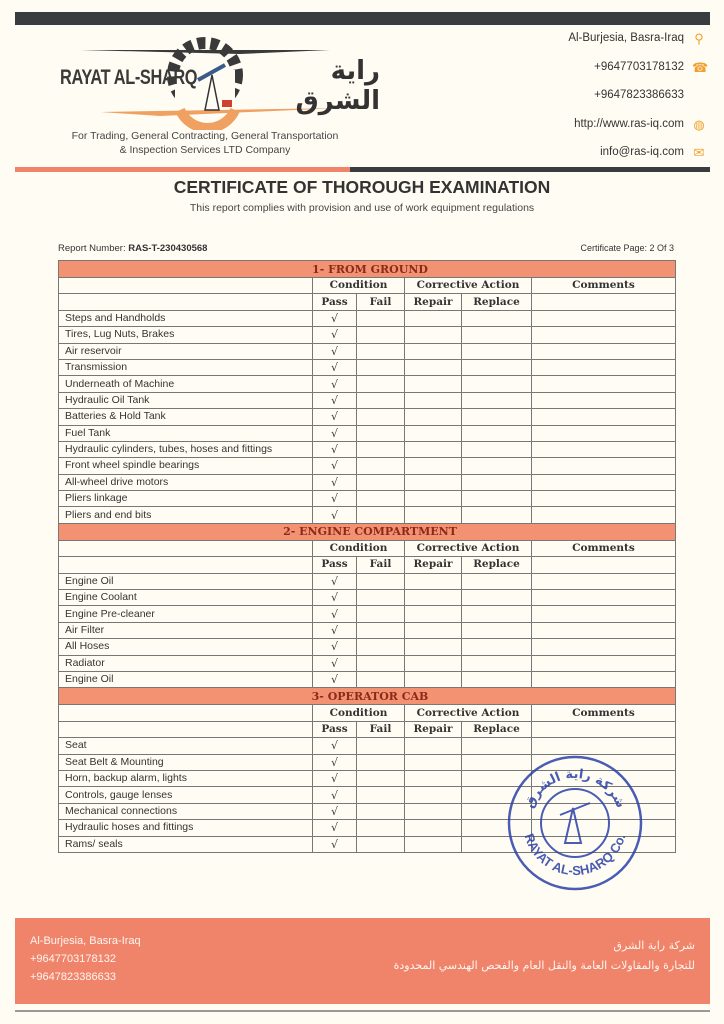  What do you see at coordinates (367, 778) in the screenshot?
I see `table-row: Horn, backup alarm, lights √` at bounding box center [367, 778].